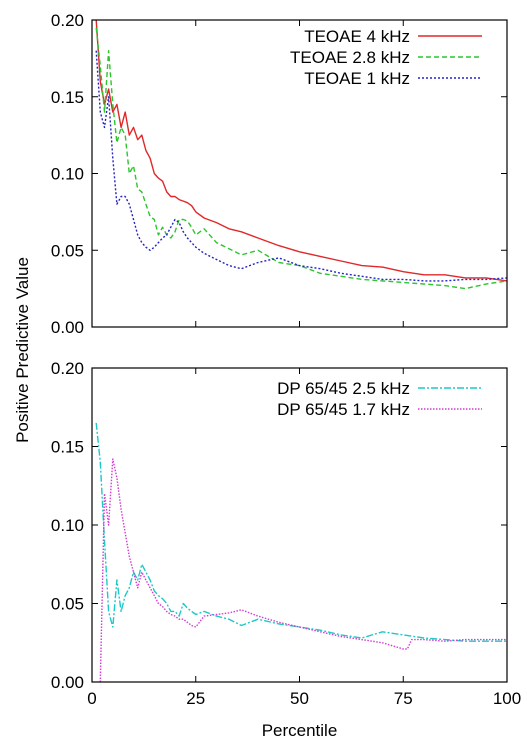 This screenshot has height=747, width=527. Describe the element at coordinates (195, 698) in the screenshot. I see `x-tick-label: 25` at that location.